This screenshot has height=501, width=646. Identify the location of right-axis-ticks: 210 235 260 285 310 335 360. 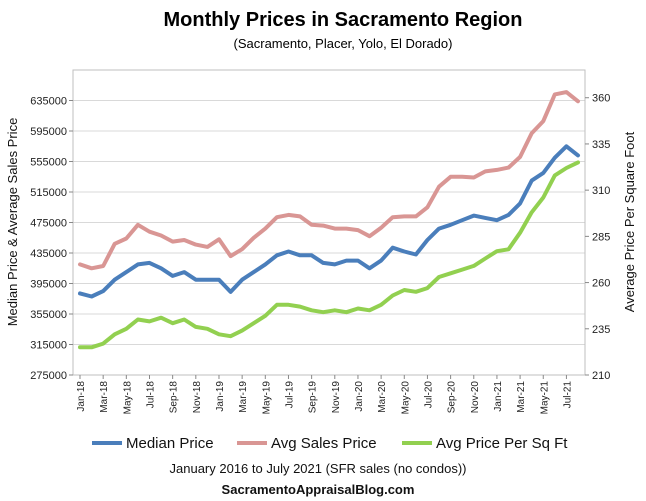
(597, 237).